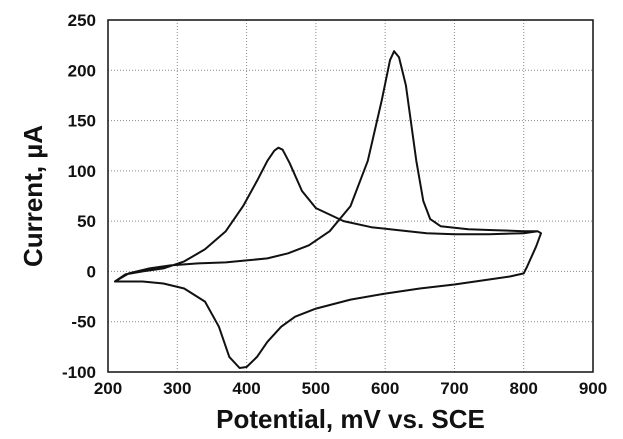 This screenshot has width=623, height=439. I want to click on y-tick-label: 150, so click(82, 121).